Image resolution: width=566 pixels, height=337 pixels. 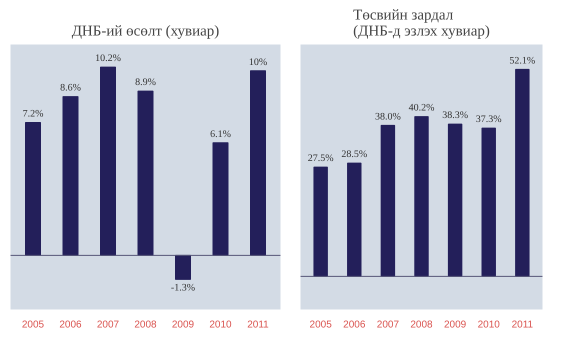 What do you see at coordinates (146, 32) in the screenshot?
I see `chart-title: ДНБ-ий өсөлт (хувиар)` at bounding box center [146, 32].